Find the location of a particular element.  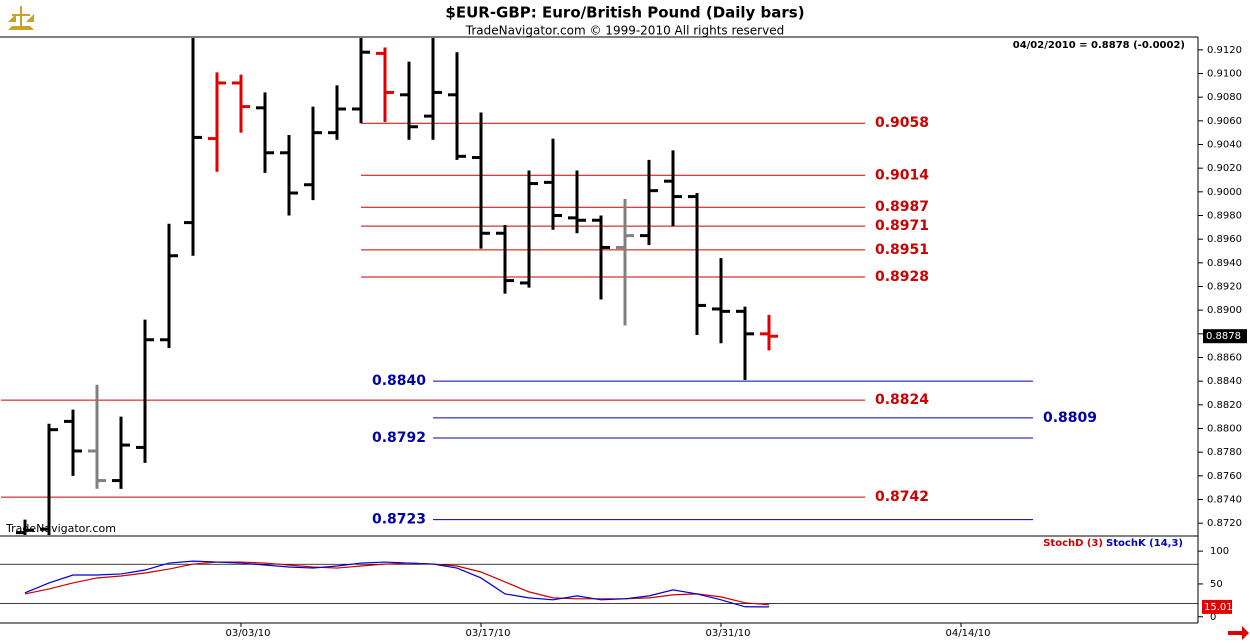

level-label: 0.8792 is located at coordinates (399, 438).